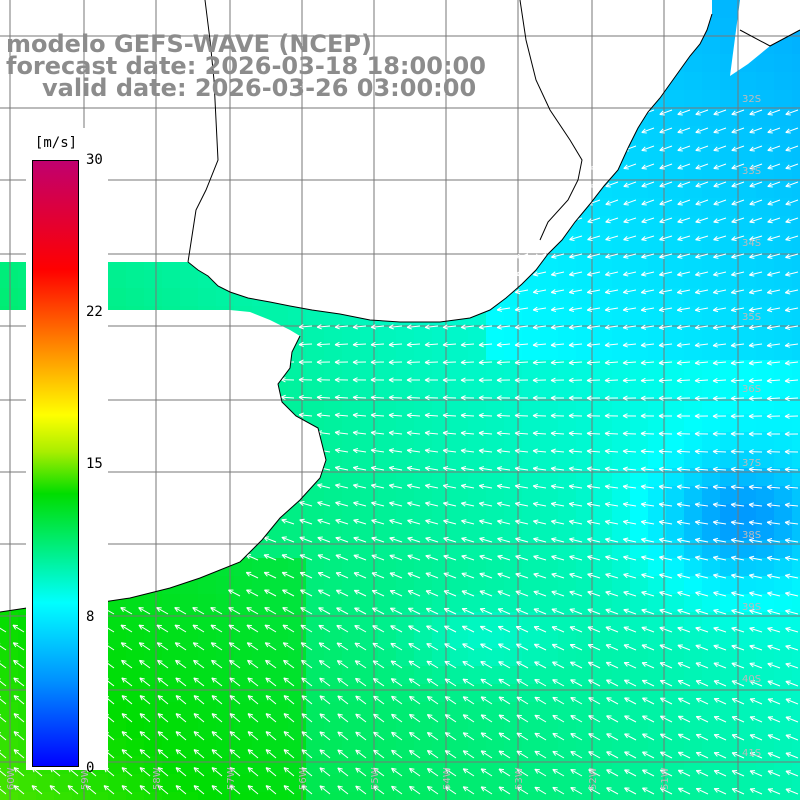 The width and height of the screenshot is (800, 800). What do you see at coordinates (751, 389) in the screenshot?
I see `latitude-label: 36S` at bounding box center [751, 389].